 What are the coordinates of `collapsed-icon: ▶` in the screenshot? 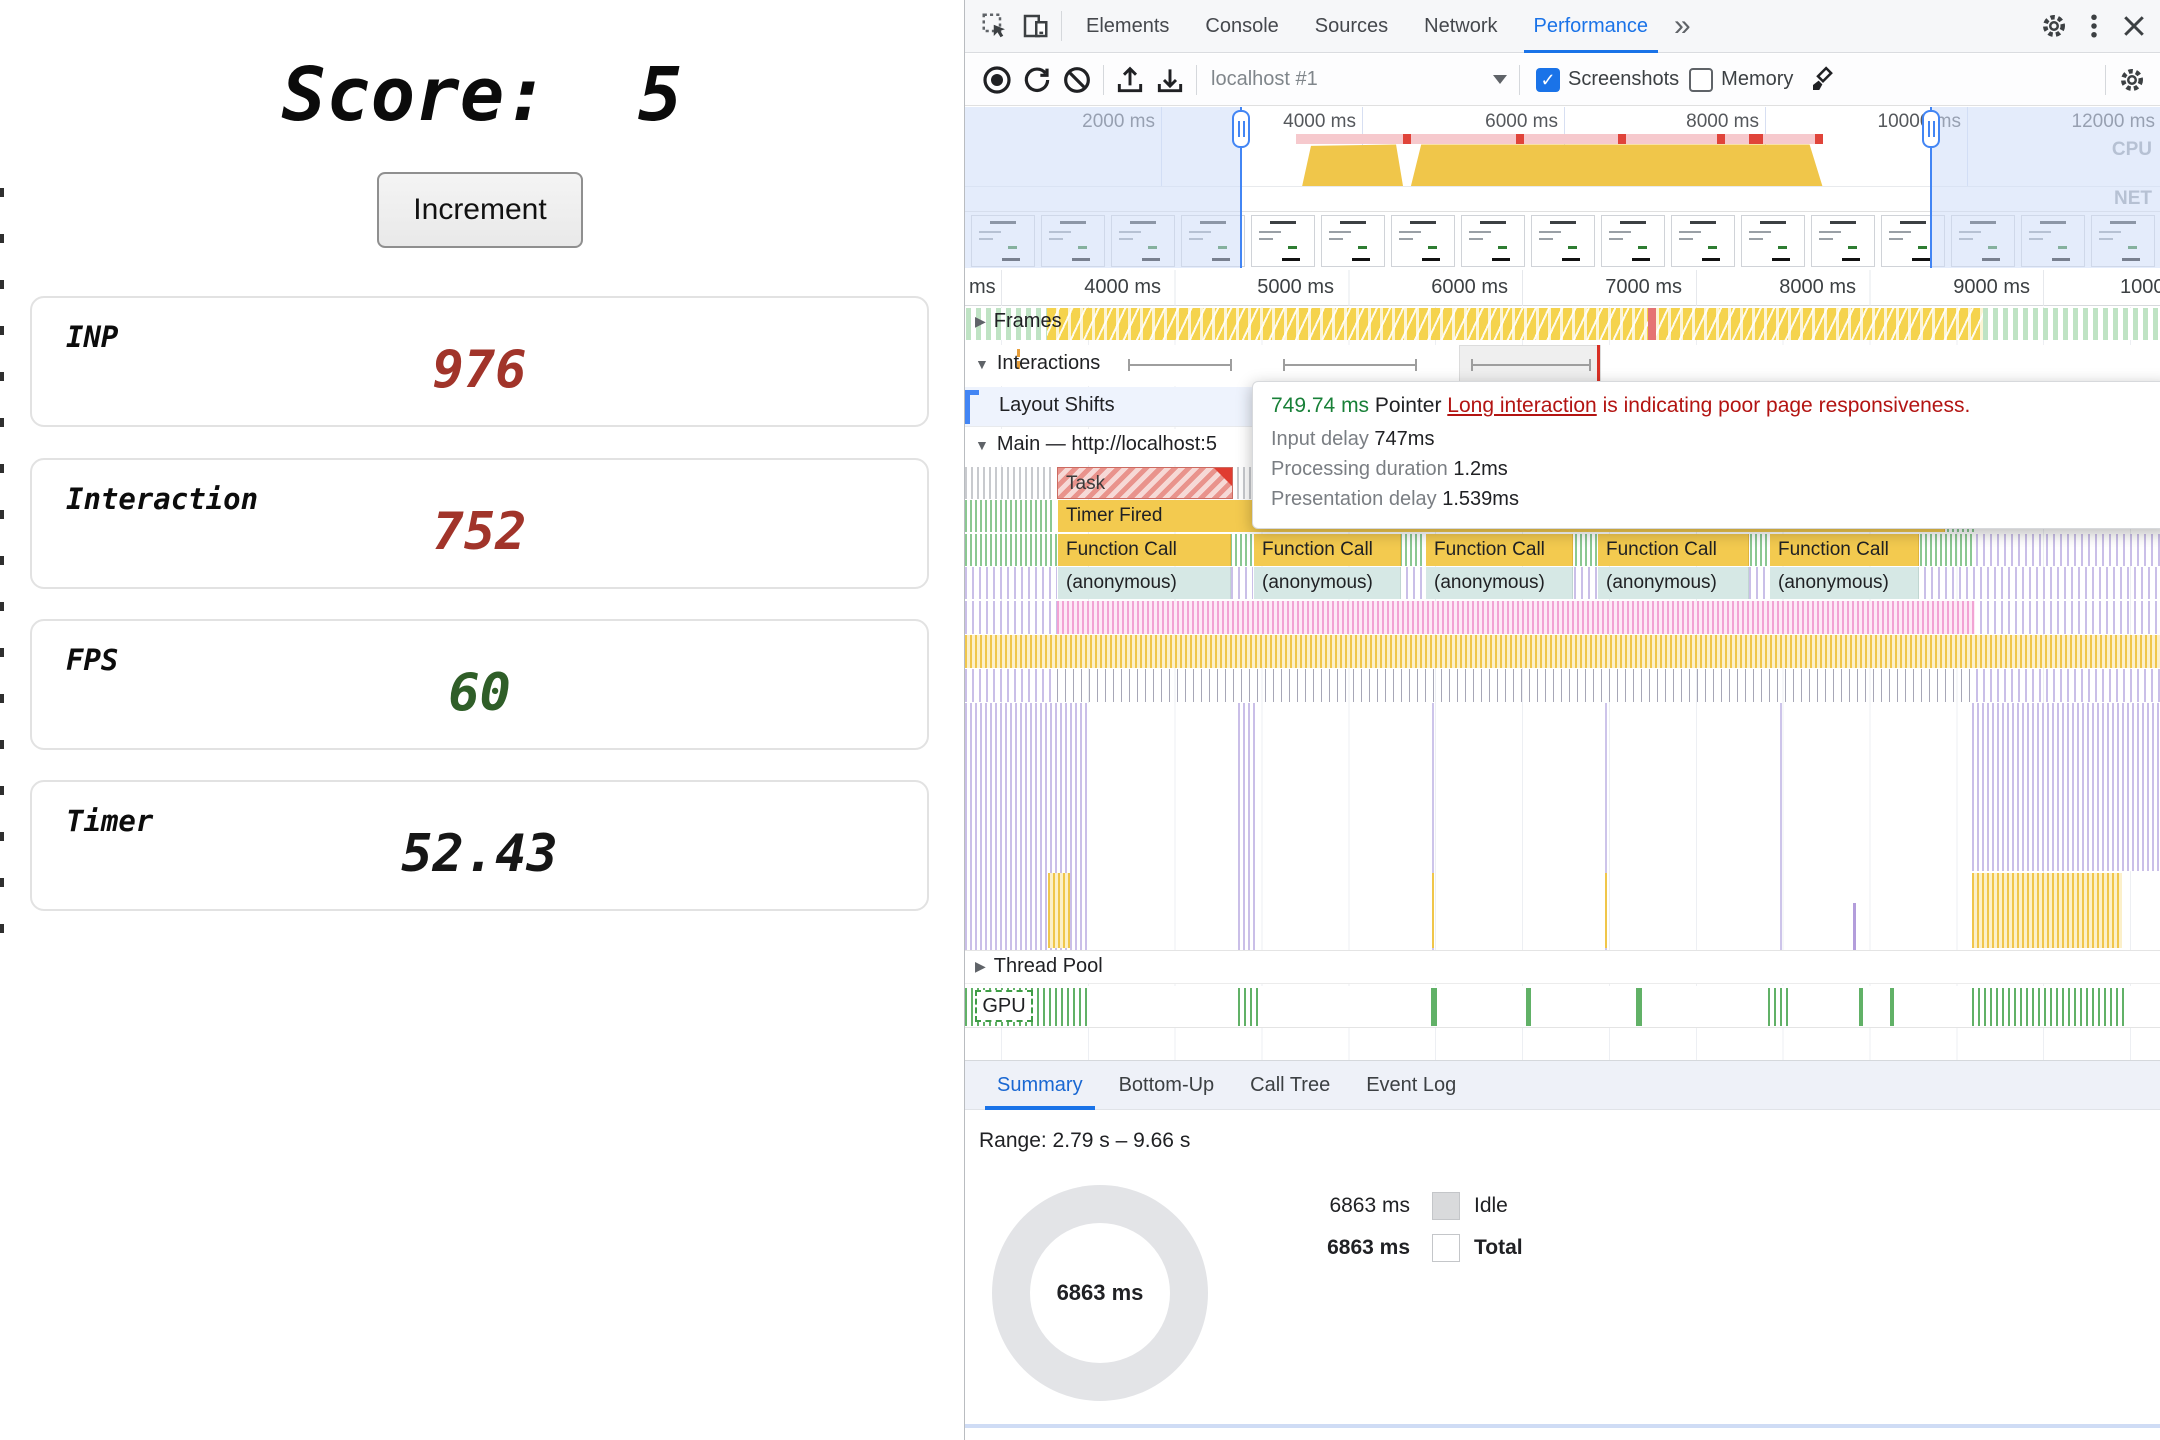 It's located at (980, 966).